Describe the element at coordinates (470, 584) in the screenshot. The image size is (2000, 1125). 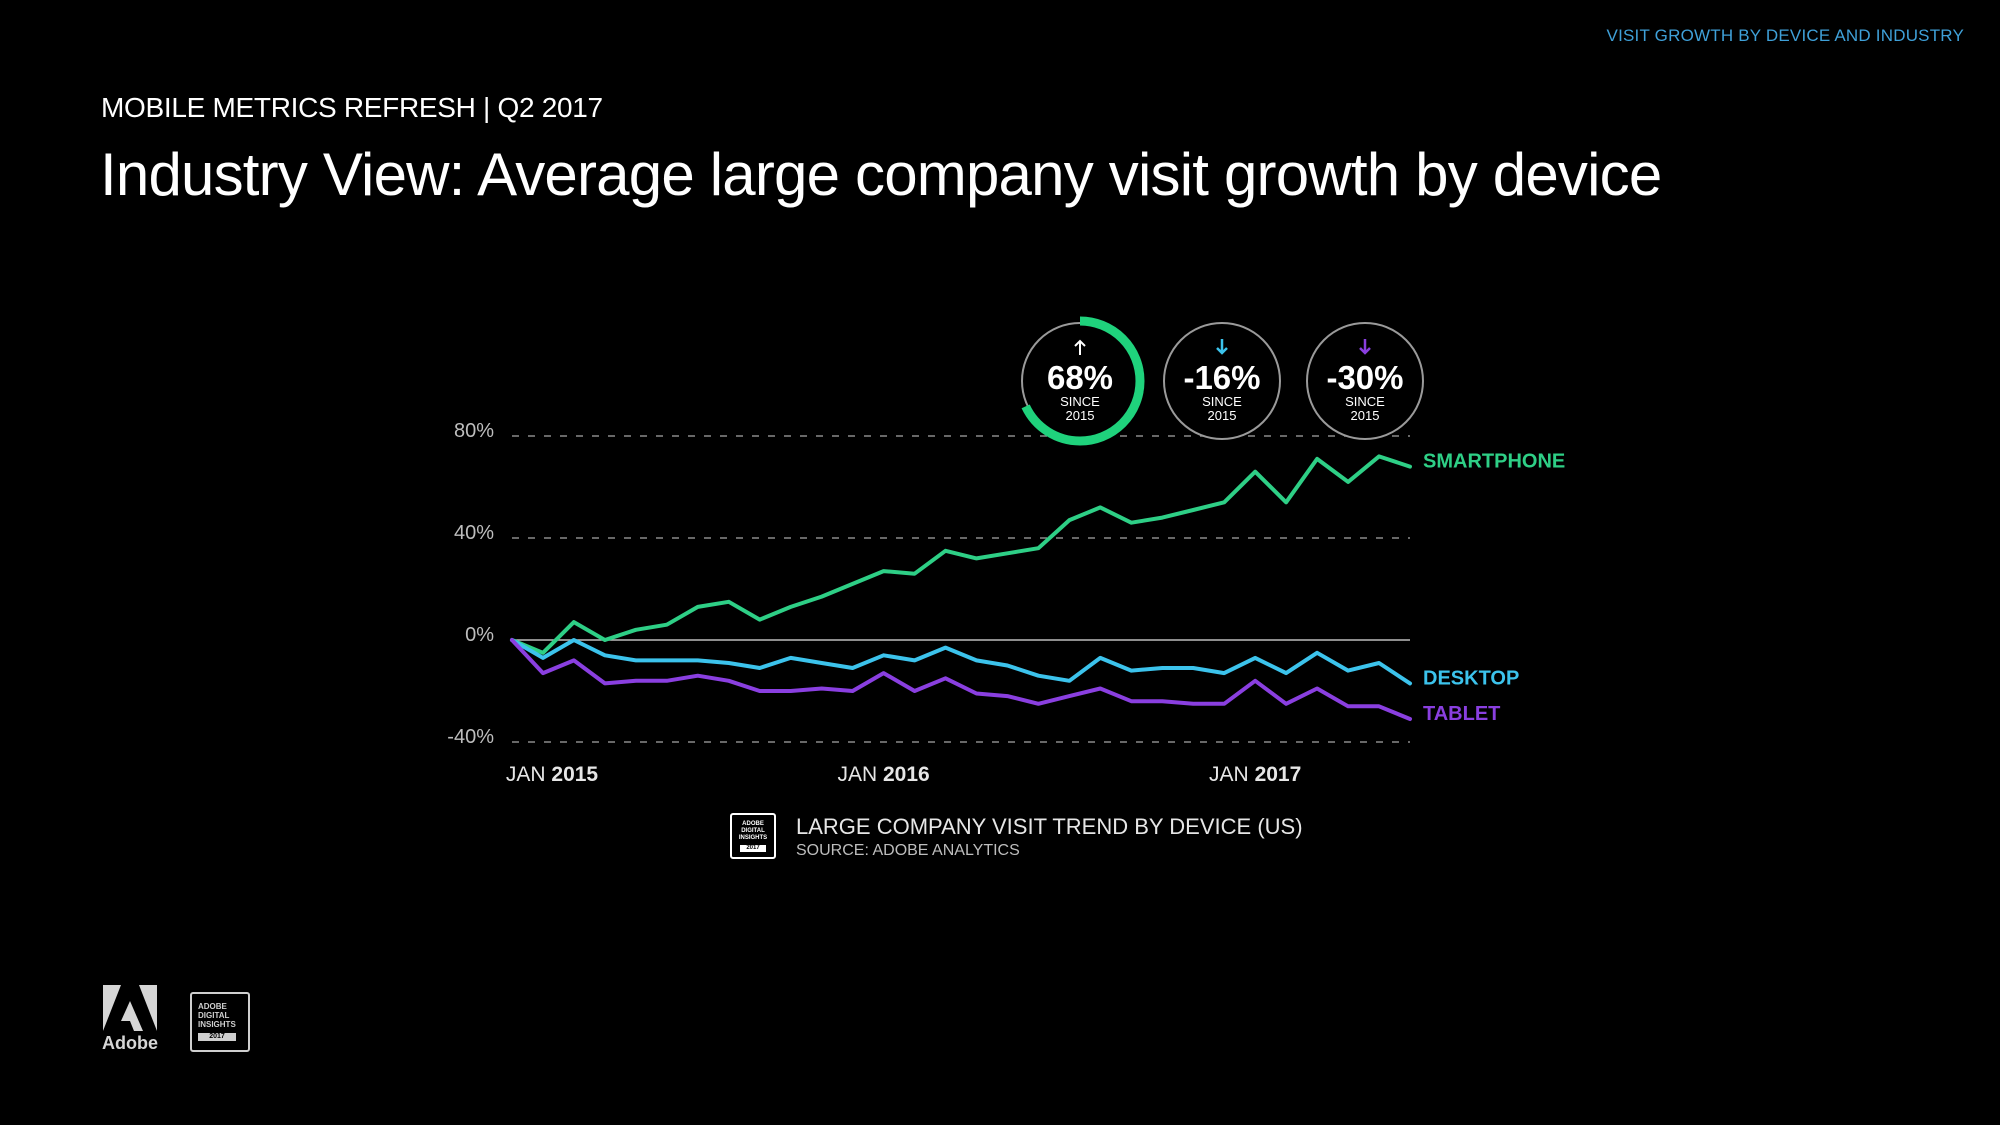
I see `y-axis: 80% 40% 0% -40%` at that location.